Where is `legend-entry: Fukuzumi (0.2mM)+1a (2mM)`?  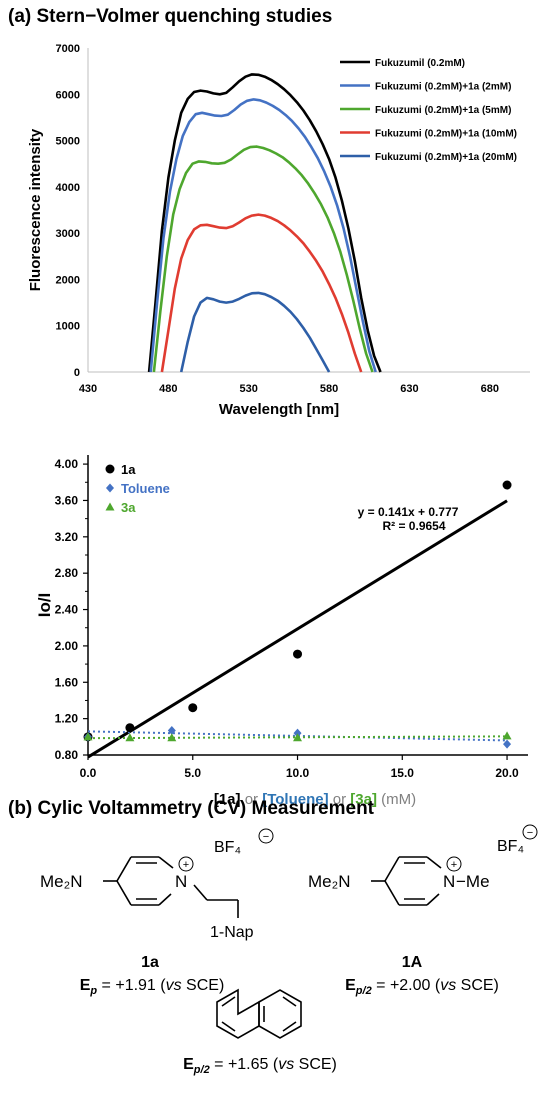 legend-entry: Fukuzumi (0.2mM)+1a (2mM) is located at coordinates (443, 87).